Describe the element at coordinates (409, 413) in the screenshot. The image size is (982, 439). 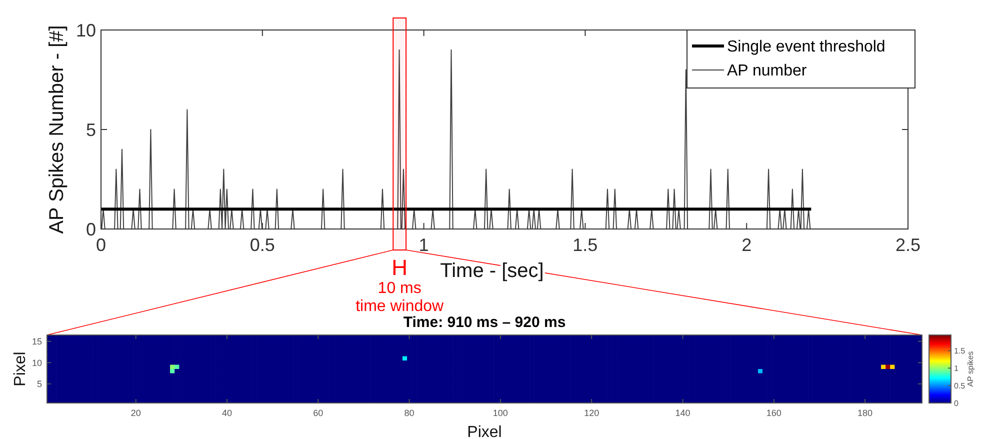
I see `x-tick-label: 80` at that location.